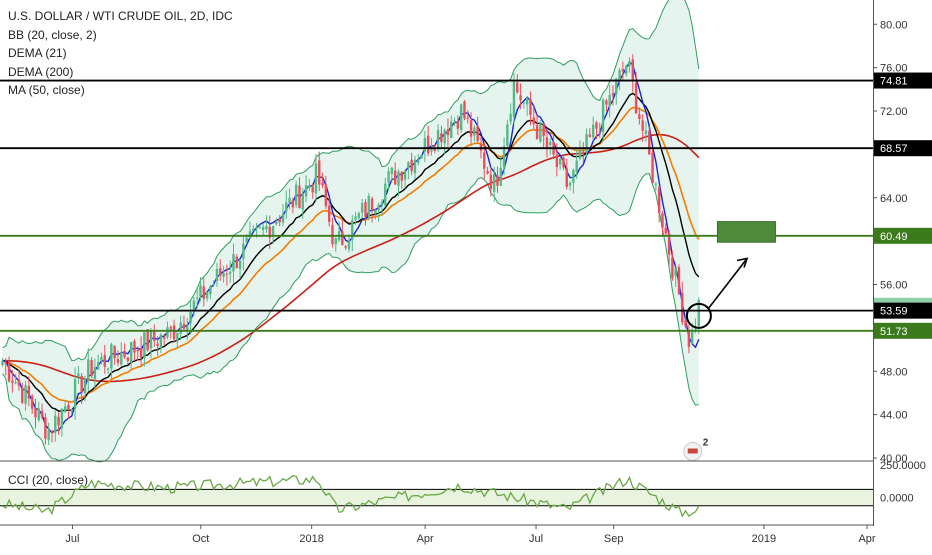  Describe the element at coordinates (894, 332) in the screenshot. I see `level-tag-label: 51.73` at that location.